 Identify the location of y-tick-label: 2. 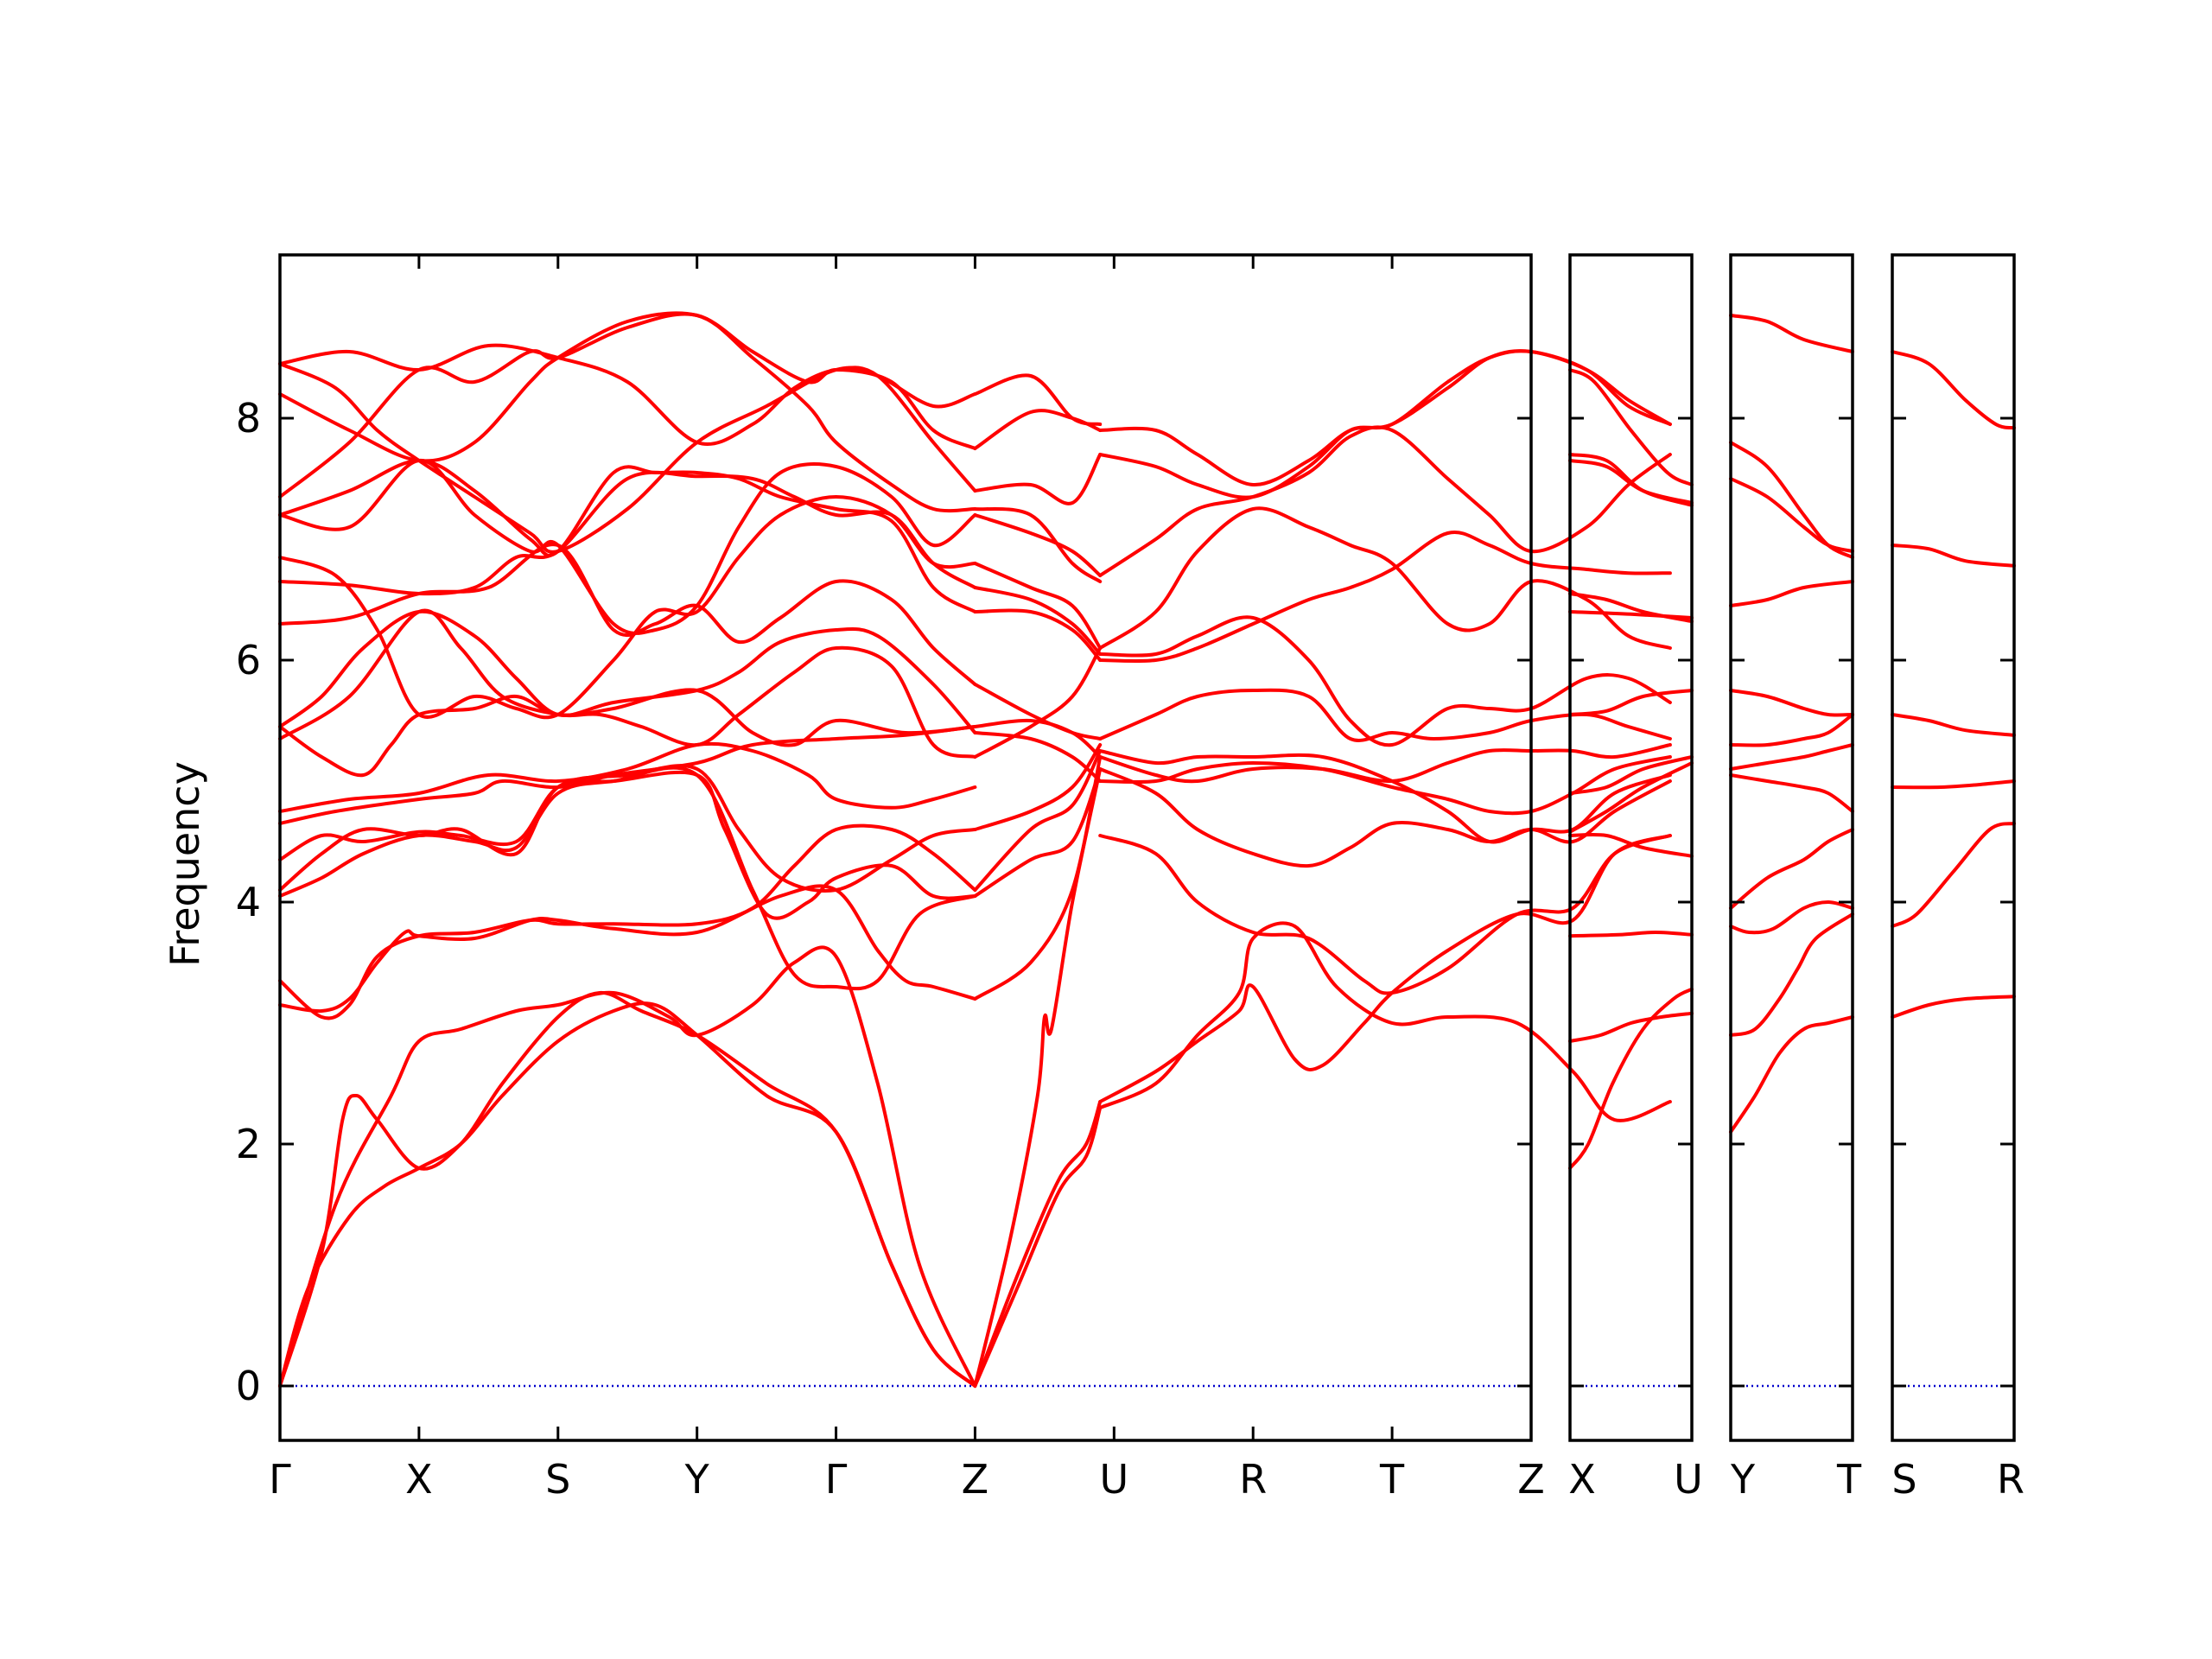
(248, 1144).